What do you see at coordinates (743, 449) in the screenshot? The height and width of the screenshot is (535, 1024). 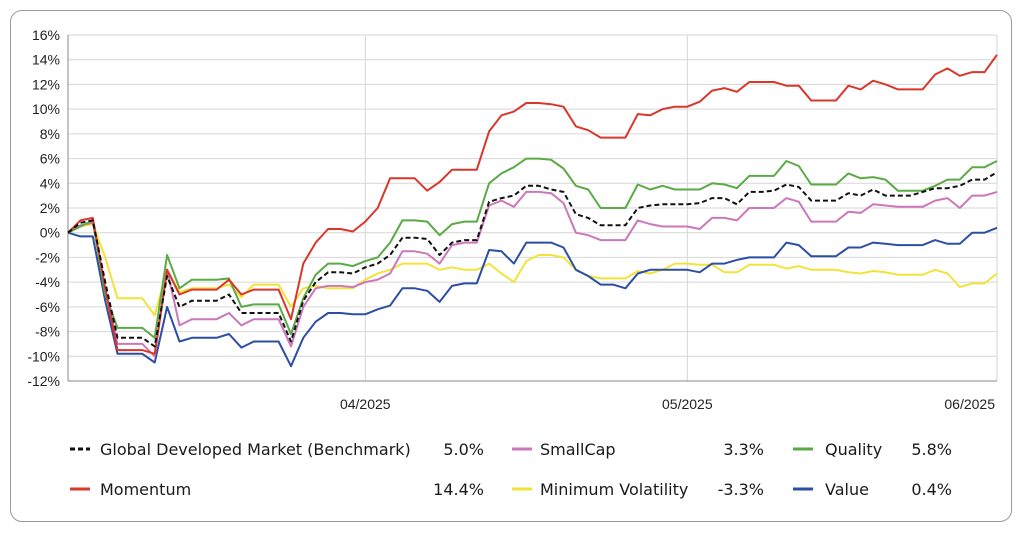 I see `legend-value-smallcap: 3.3%` at bounding box center [743, 449].